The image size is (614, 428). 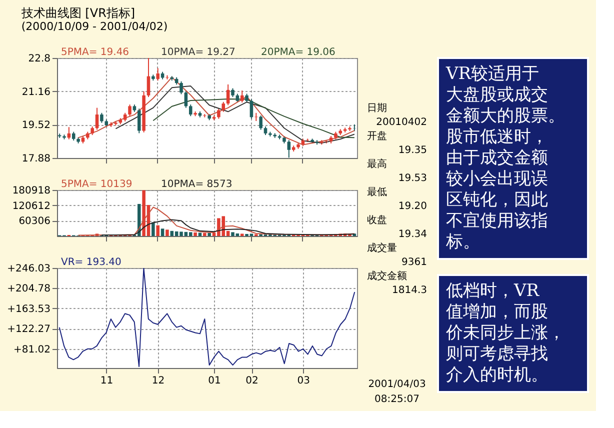 What do you see at coordinates (397, 399) in the screenshot?
I see `text: 08:25:07` at bounding box center [397, 399].